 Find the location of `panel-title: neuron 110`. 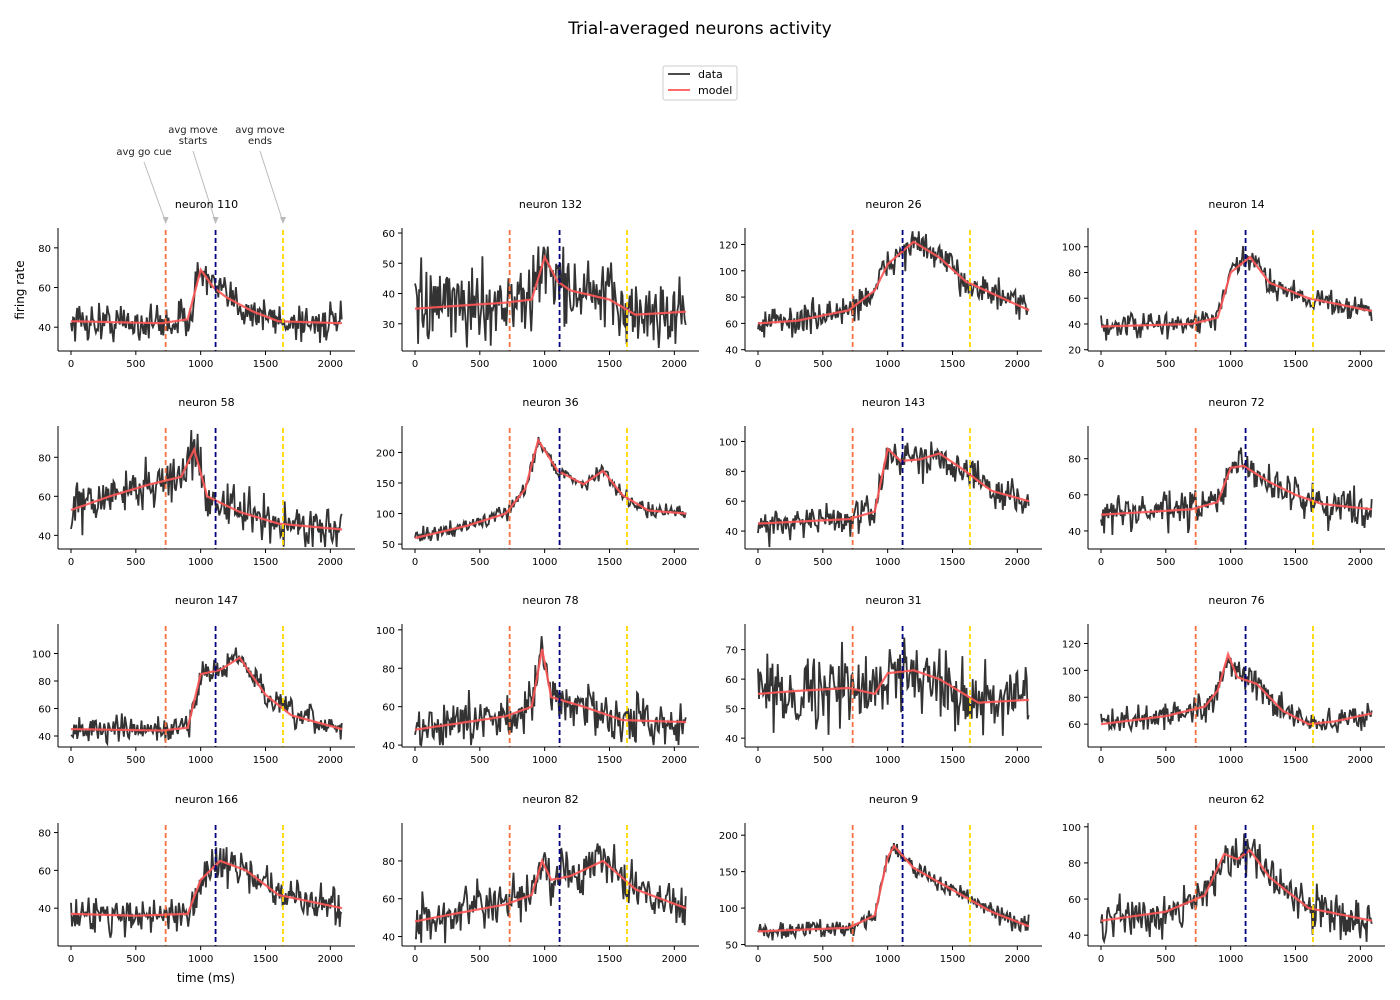

panel-title: neuron 110 is located at coordinates (206, 204).